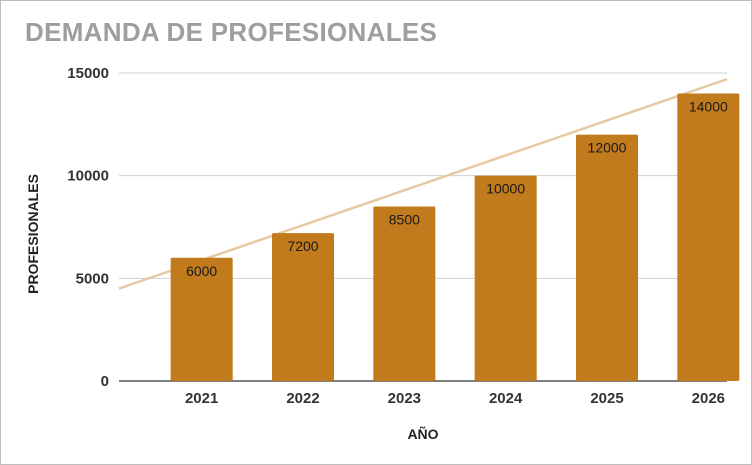 This screenshot has height=465, width=752. I want to click on bar-2021, so click(201, 319).